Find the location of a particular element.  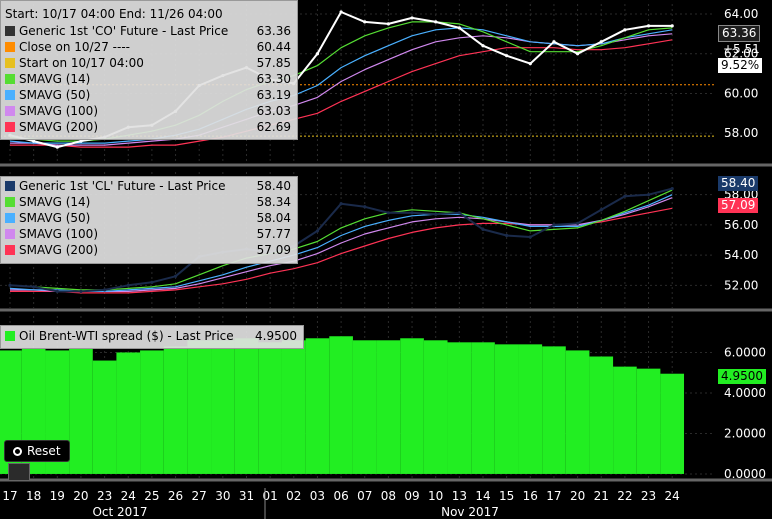

cl-legend-value: 57.09 is located at coordinates (273, 250).